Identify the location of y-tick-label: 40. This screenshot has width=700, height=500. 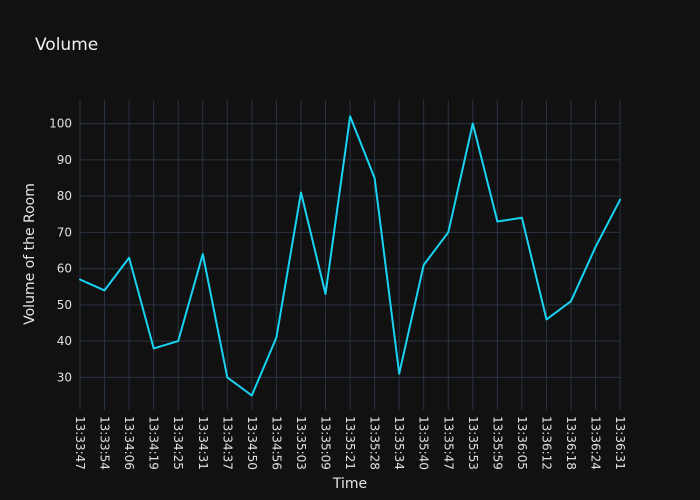
(64, 341).